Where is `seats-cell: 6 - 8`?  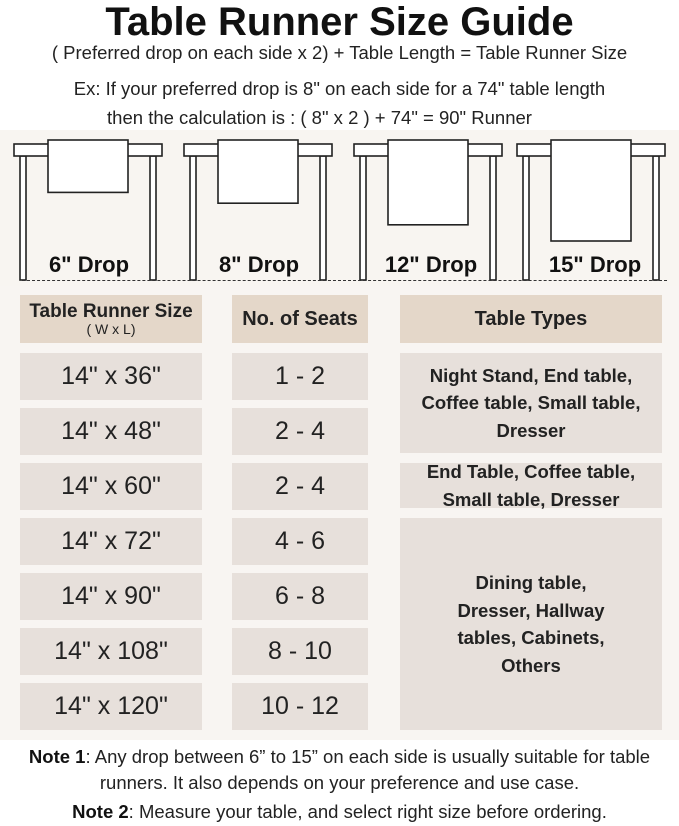 seats-cell: 6 - 8 is located at coordinates (300, 596).